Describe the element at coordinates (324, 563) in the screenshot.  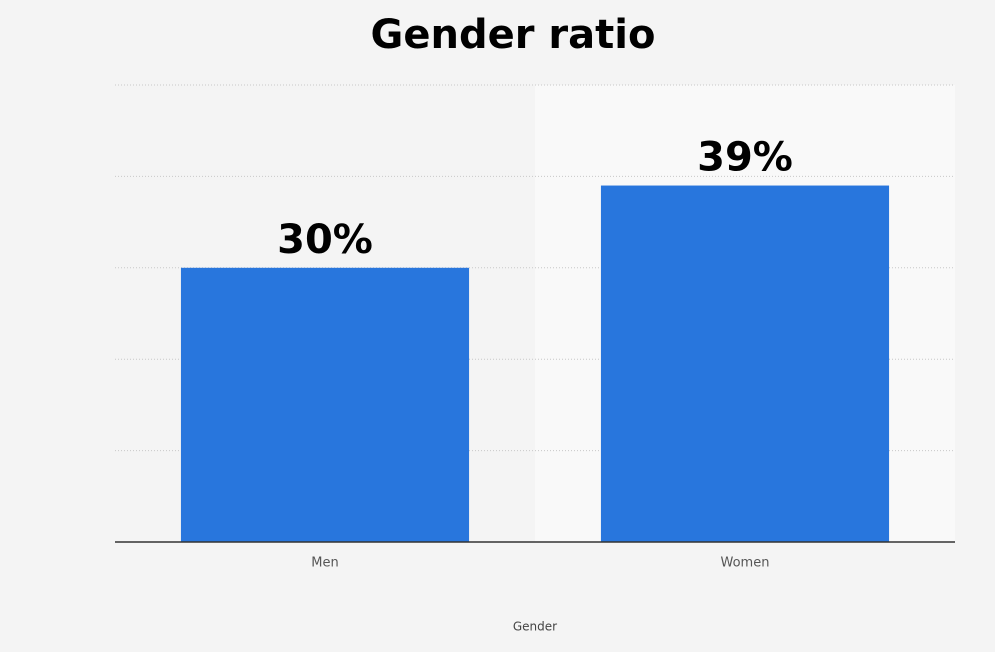
I see `x-tick-label: Men` at that location.